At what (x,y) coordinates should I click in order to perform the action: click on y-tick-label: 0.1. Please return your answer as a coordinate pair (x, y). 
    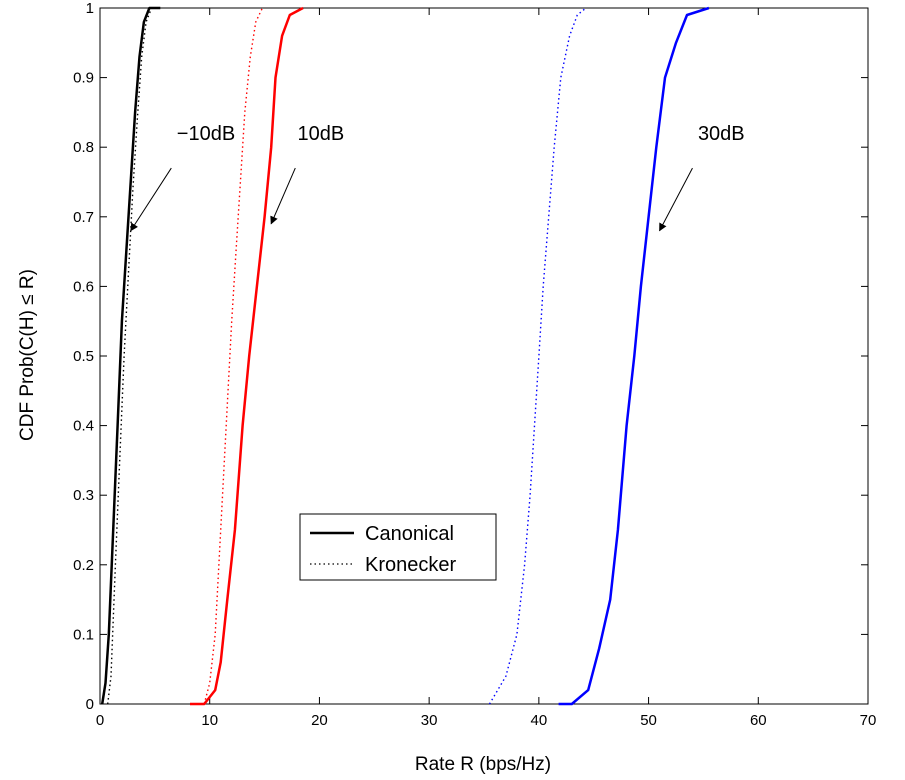
    Looking at the image, I should click on (83, 634).